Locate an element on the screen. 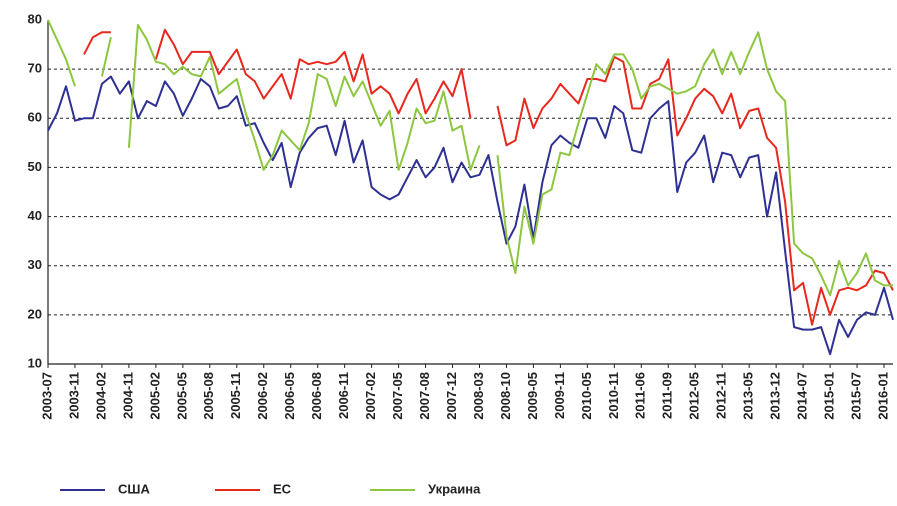  x-tick-label: 2006-08 is located at coordinates (316, 396).